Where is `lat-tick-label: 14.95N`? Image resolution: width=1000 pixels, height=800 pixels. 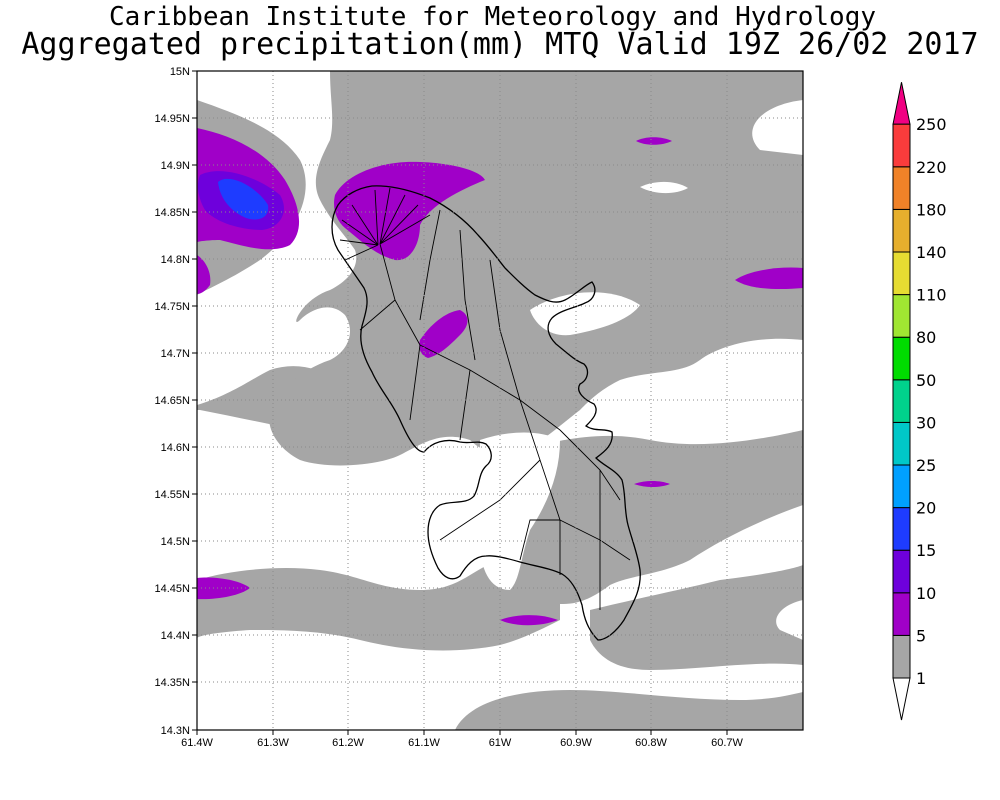
lat-tick-label: 14.95N is located at coordinates (173, 119).